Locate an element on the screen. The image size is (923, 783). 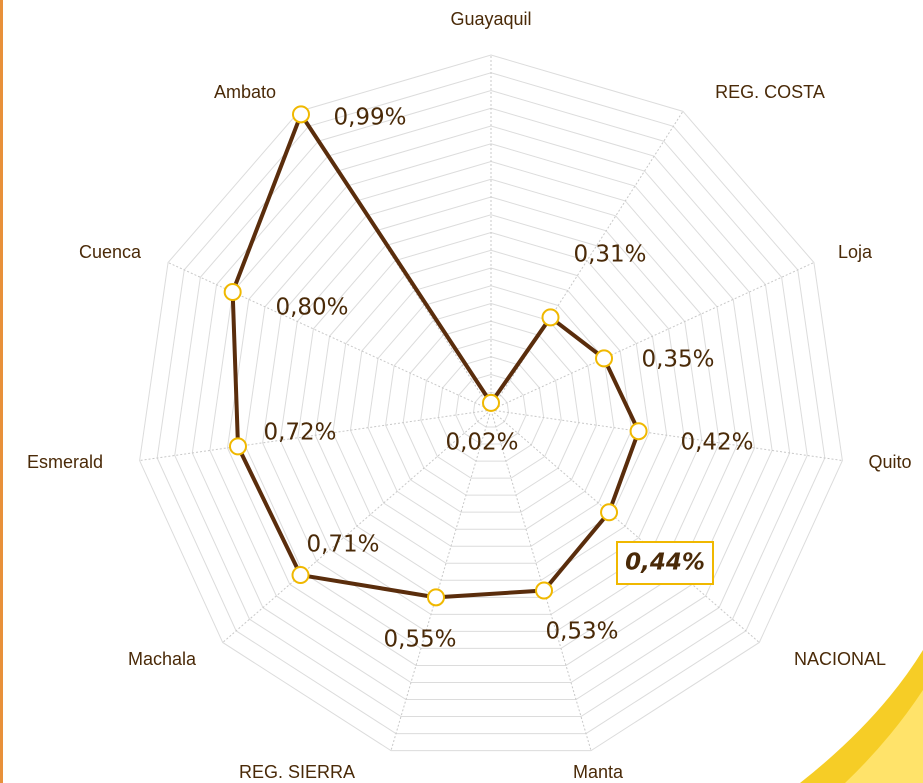
category-label: NACIONAL is located at coordinates (840, 659).